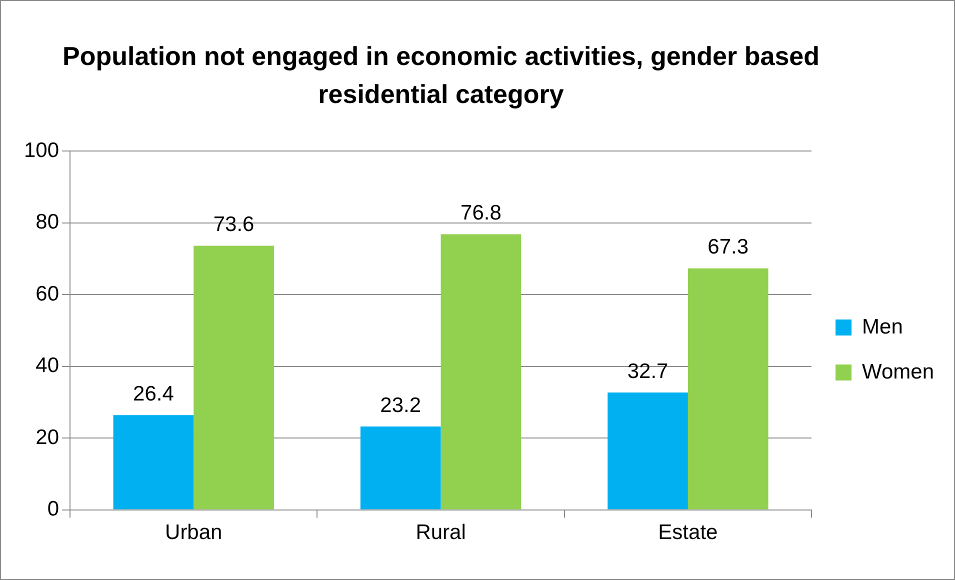 The height and width of the screenshot is (580, 955). I want to click on chart-title: Population not engaged in economic activities, gender based residential category, so click(441, 75).